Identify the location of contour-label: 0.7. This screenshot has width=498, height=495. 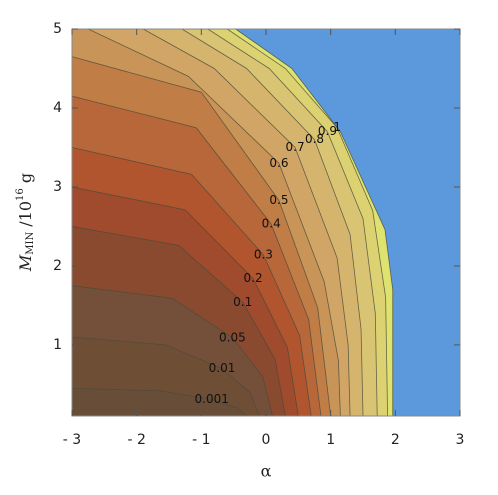
(295, 147).